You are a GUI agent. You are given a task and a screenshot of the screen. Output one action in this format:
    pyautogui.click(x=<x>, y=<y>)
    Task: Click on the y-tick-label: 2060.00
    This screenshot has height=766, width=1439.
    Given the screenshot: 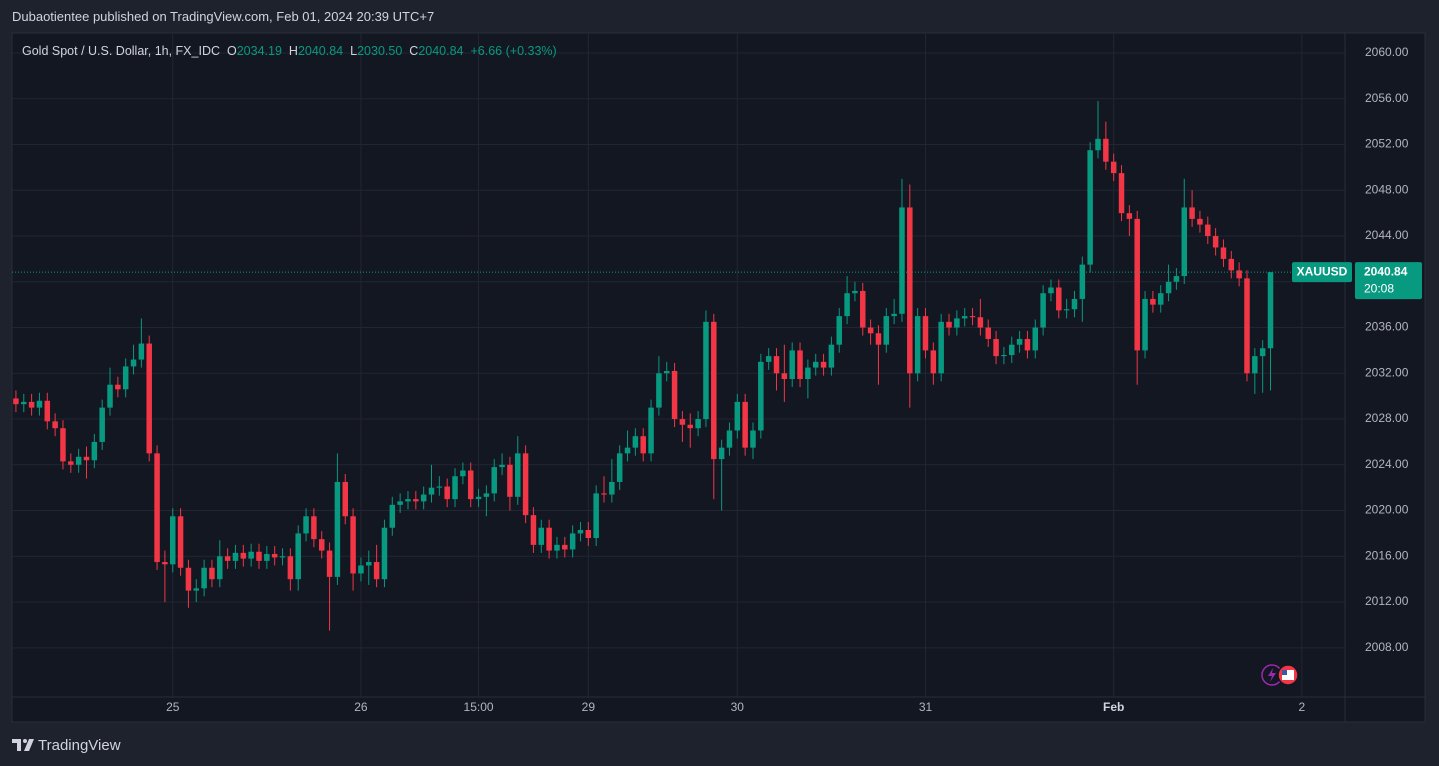 What is the action you would take?
    pyautogui.click(x=1387, y=52)
    